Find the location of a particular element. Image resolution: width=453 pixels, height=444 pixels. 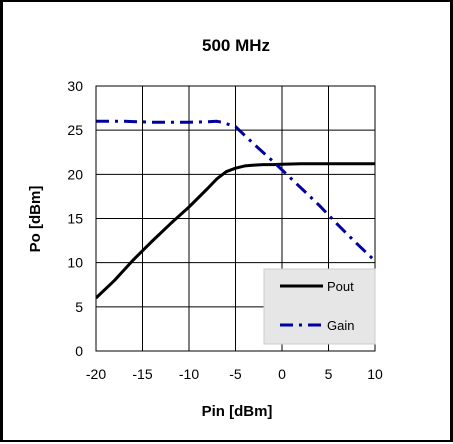

y-tick-label: 25 is located at coordinates (75, 130).